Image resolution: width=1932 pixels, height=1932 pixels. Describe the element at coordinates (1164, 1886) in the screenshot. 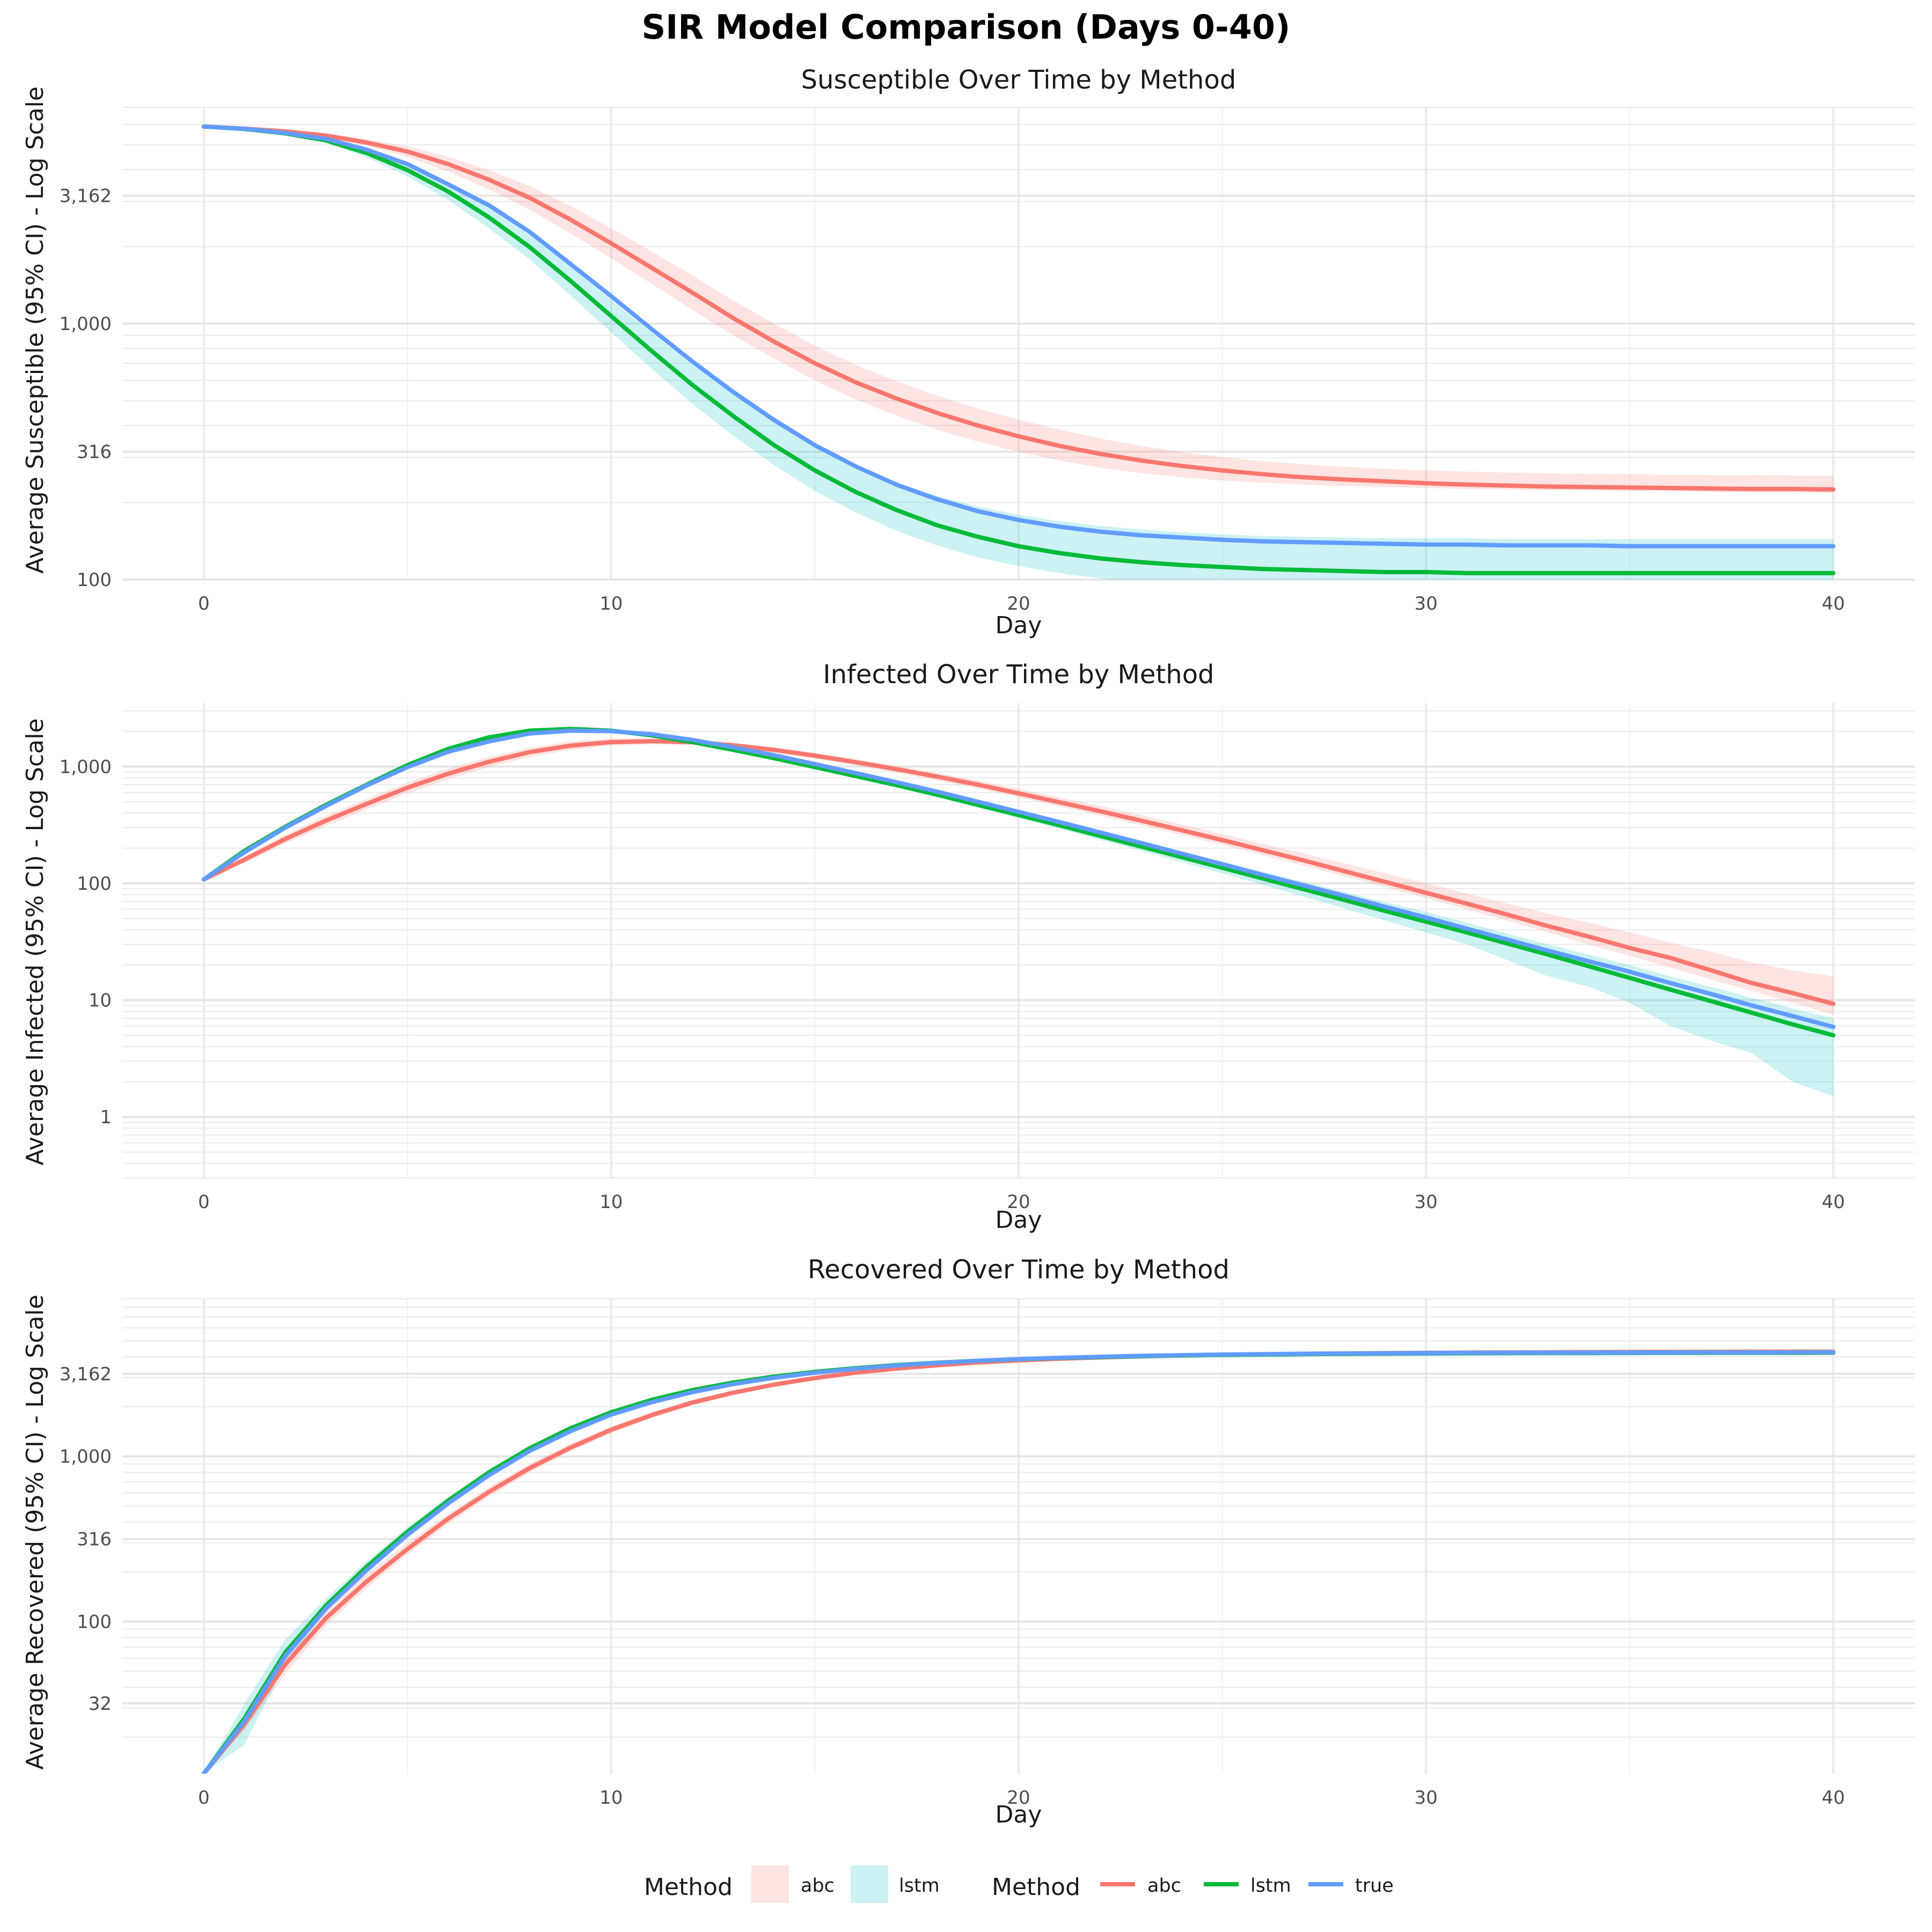

I see `legend-line-label-abc: abc` at that location.